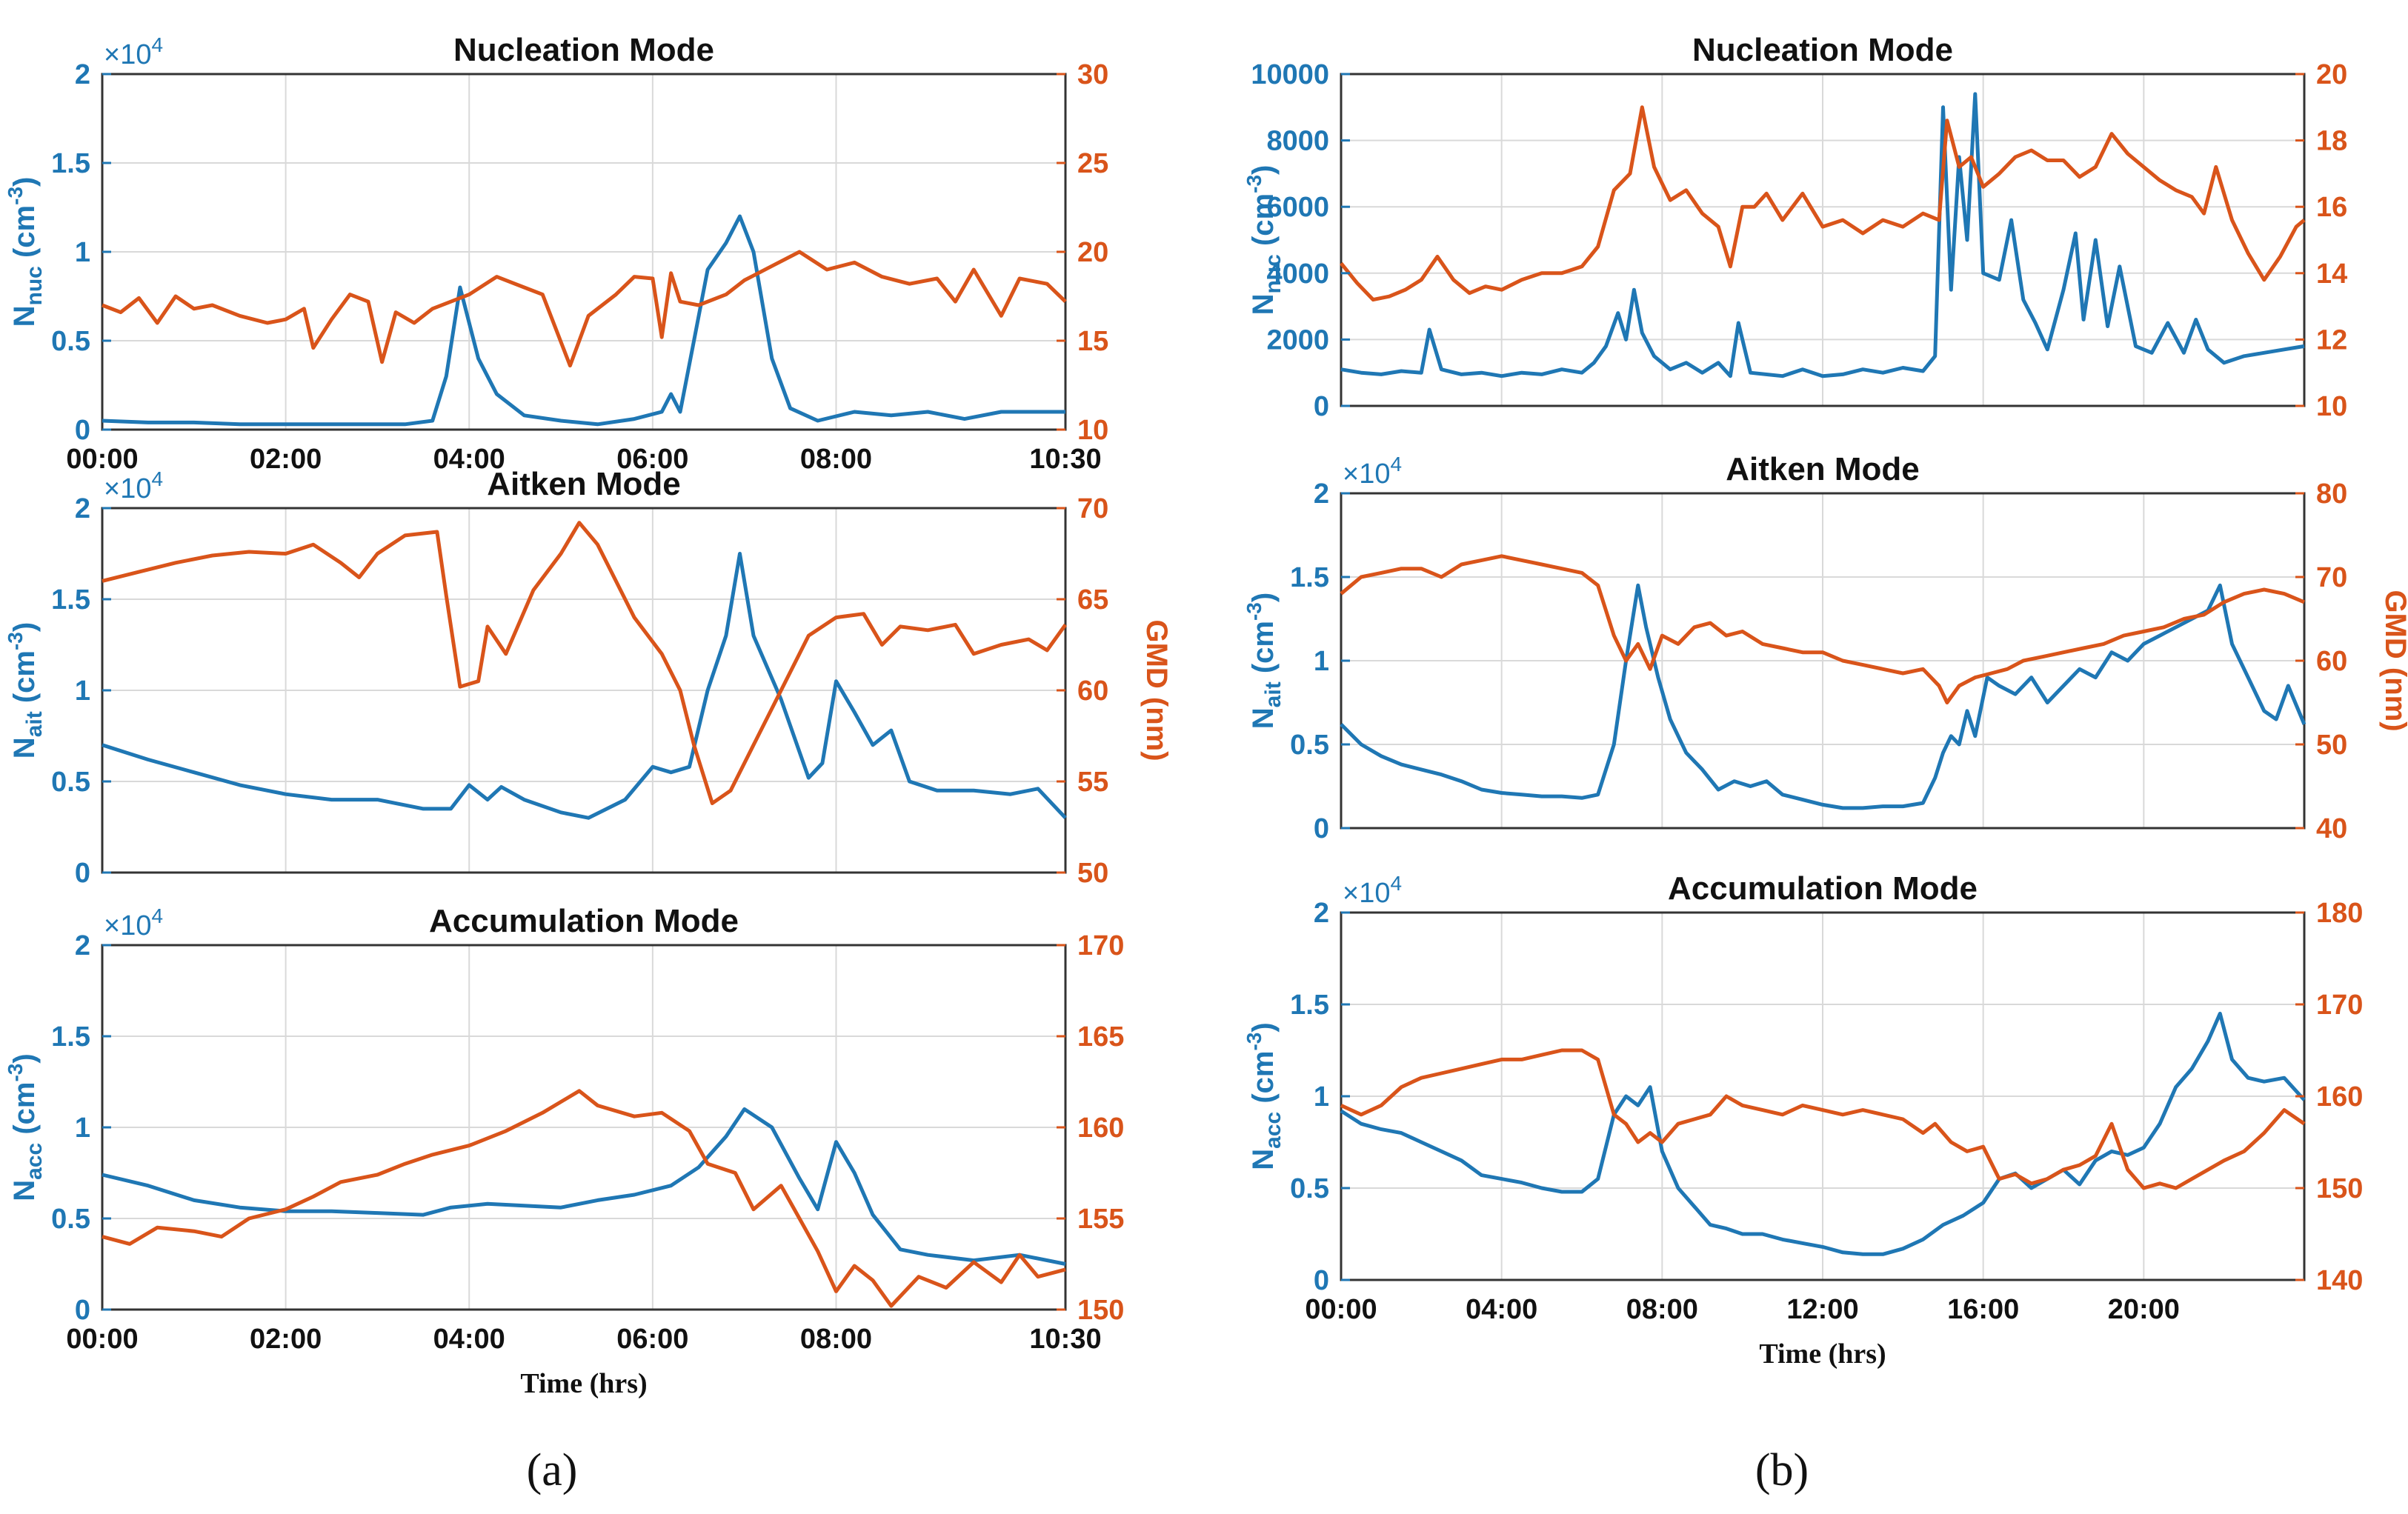 This screenshot has height=1514, width=2408. What do you see at coordinates (584, 686) in the screenshot?
I see `series-line-nait` at bounding box center [584, 686].